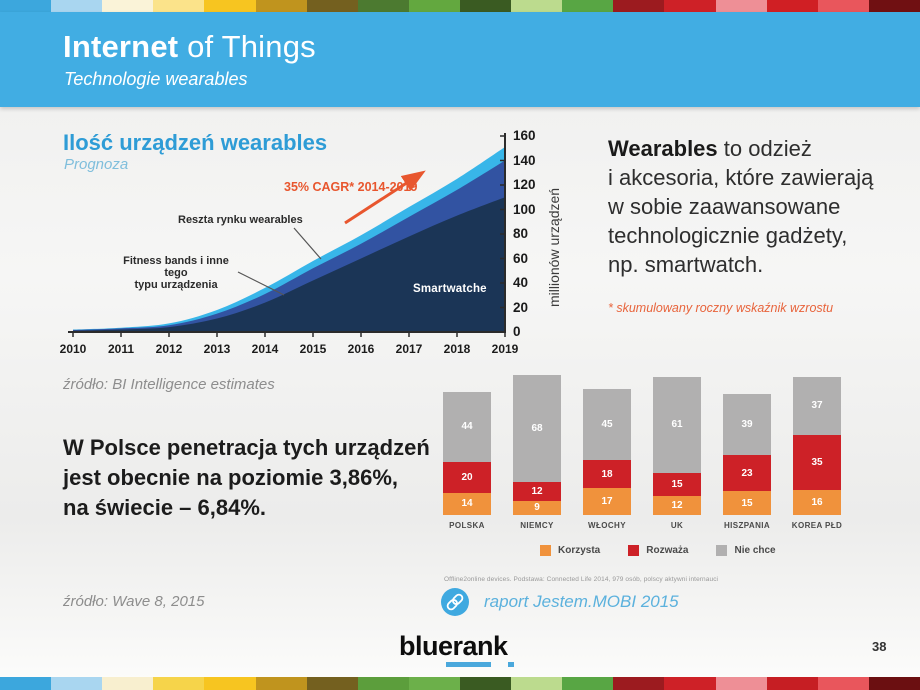 This screenshot has width=920, height=690. Describe the element at coordinates (450, 289) in the screenshot. I see `series-label-smartwatche: Smartwatche` at that location.